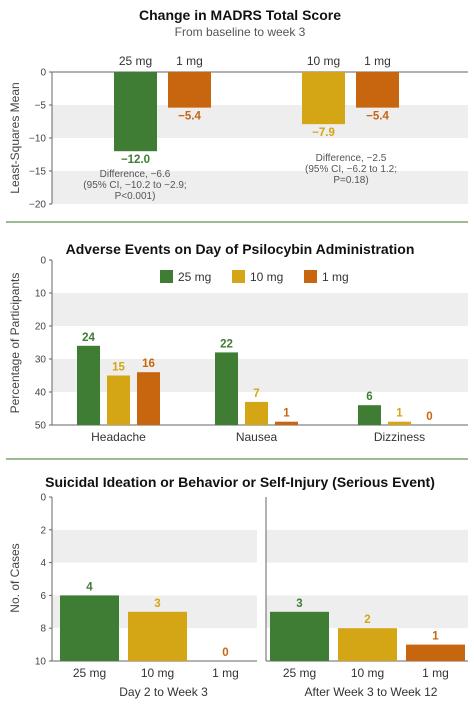  Describe the element at coordinates (37, 139) in the screenshot. I see `madrs-y-tick-label: −10` at that location.